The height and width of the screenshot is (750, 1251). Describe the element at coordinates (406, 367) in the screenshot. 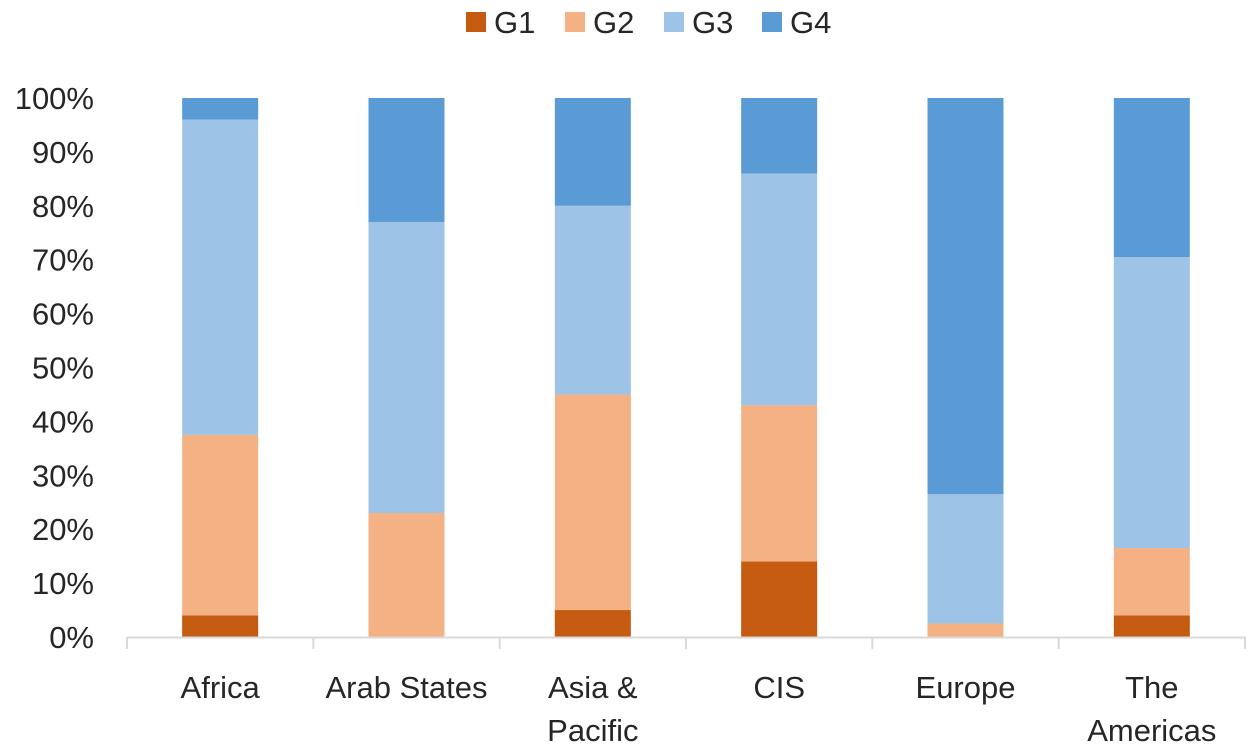

I see `bar-g3-arab-states` at that location.